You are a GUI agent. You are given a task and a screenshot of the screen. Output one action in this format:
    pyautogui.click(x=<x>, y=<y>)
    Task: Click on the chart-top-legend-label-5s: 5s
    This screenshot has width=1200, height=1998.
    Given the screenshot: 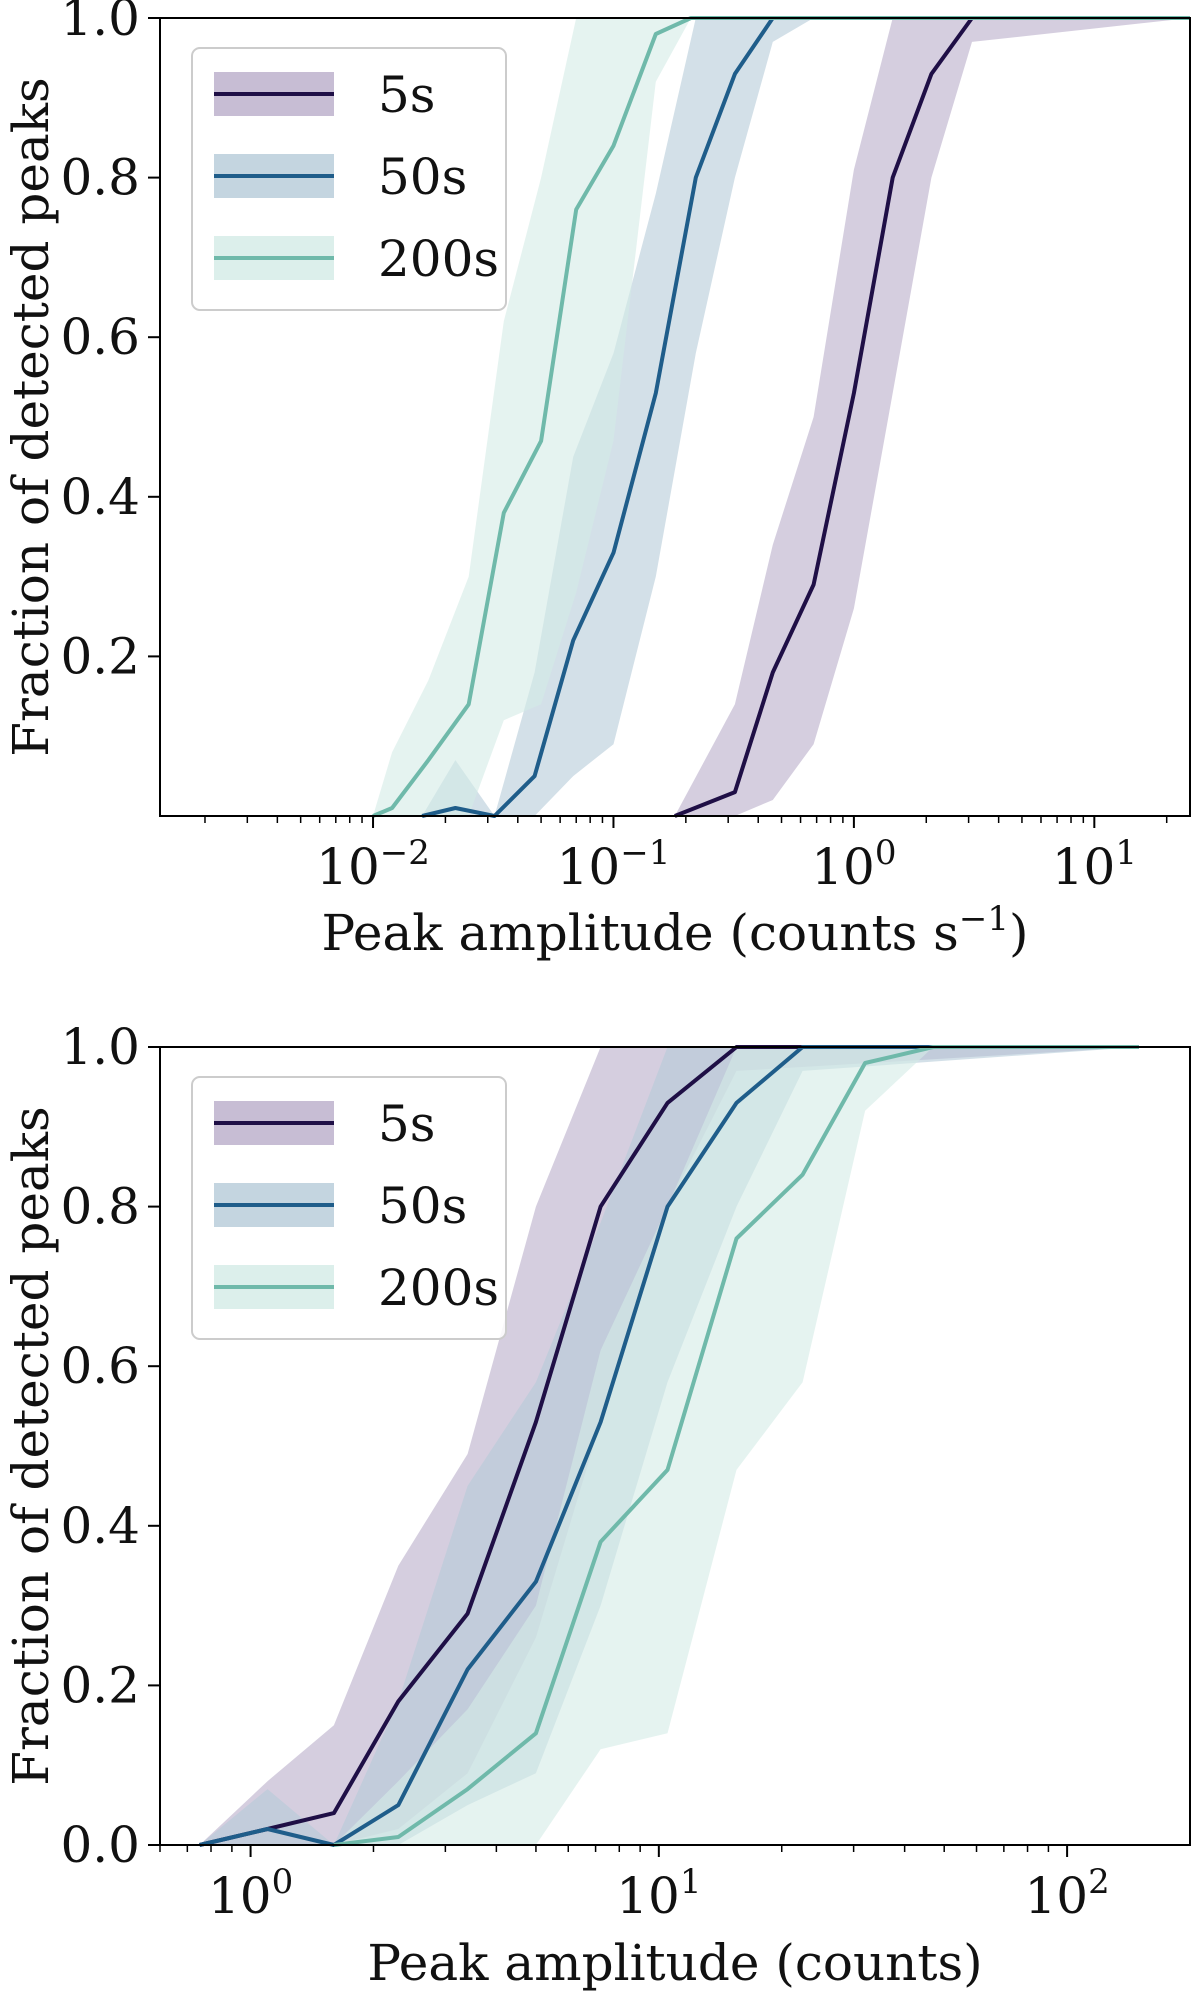 What is the action you would take?
    pyautogui.click(x=406, y=95)
    